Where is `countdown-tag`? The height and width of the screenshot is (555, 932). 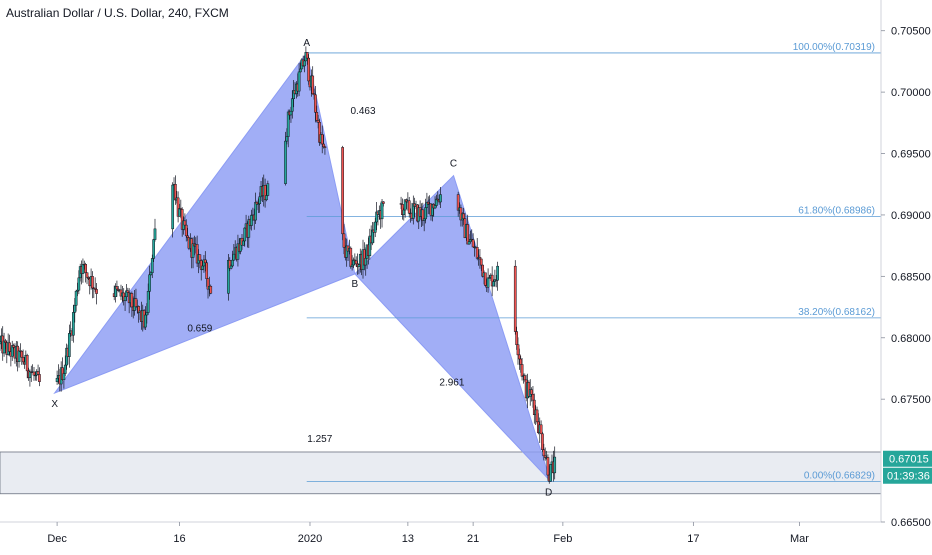 countdown-tag is located at coordinates (907, 475).